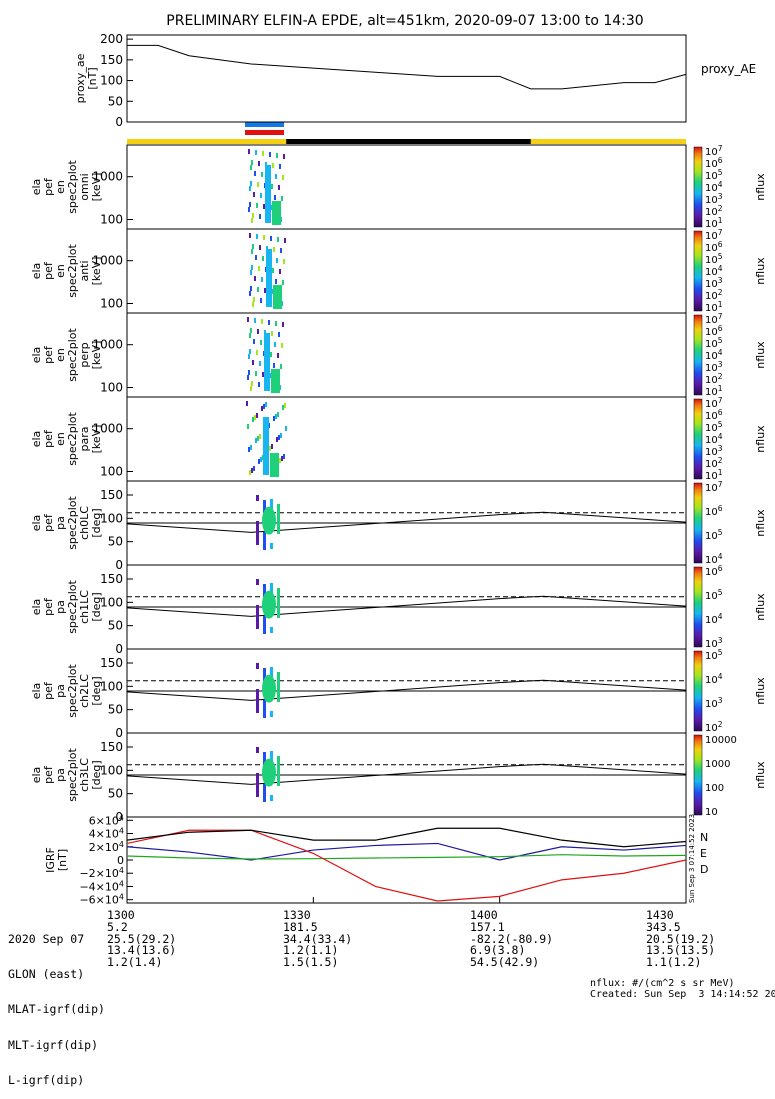  I want to click on footer-value: 1330, so click(297, 915).